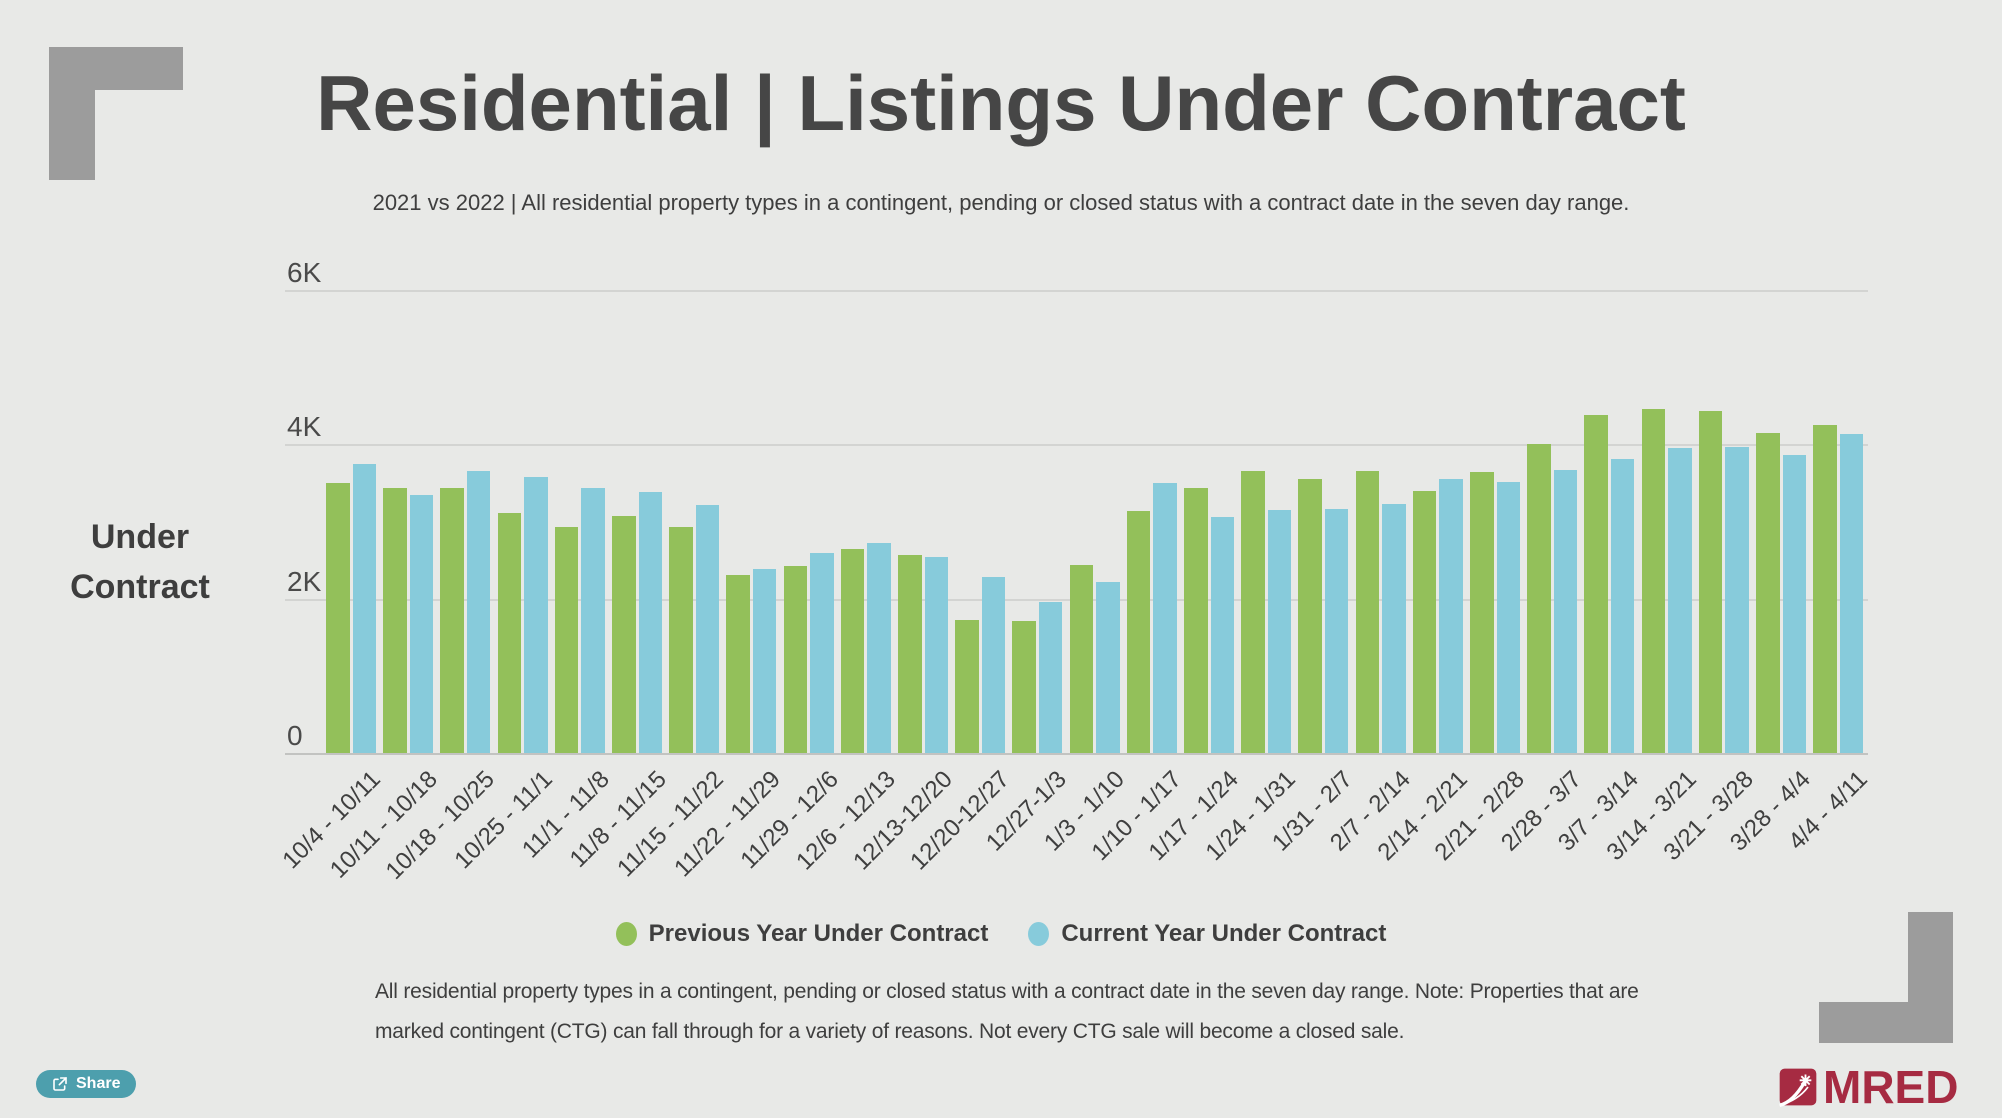 This screenshot has width=2002, height=1118. I want to click on x-axis-line, so click(1076, 754).